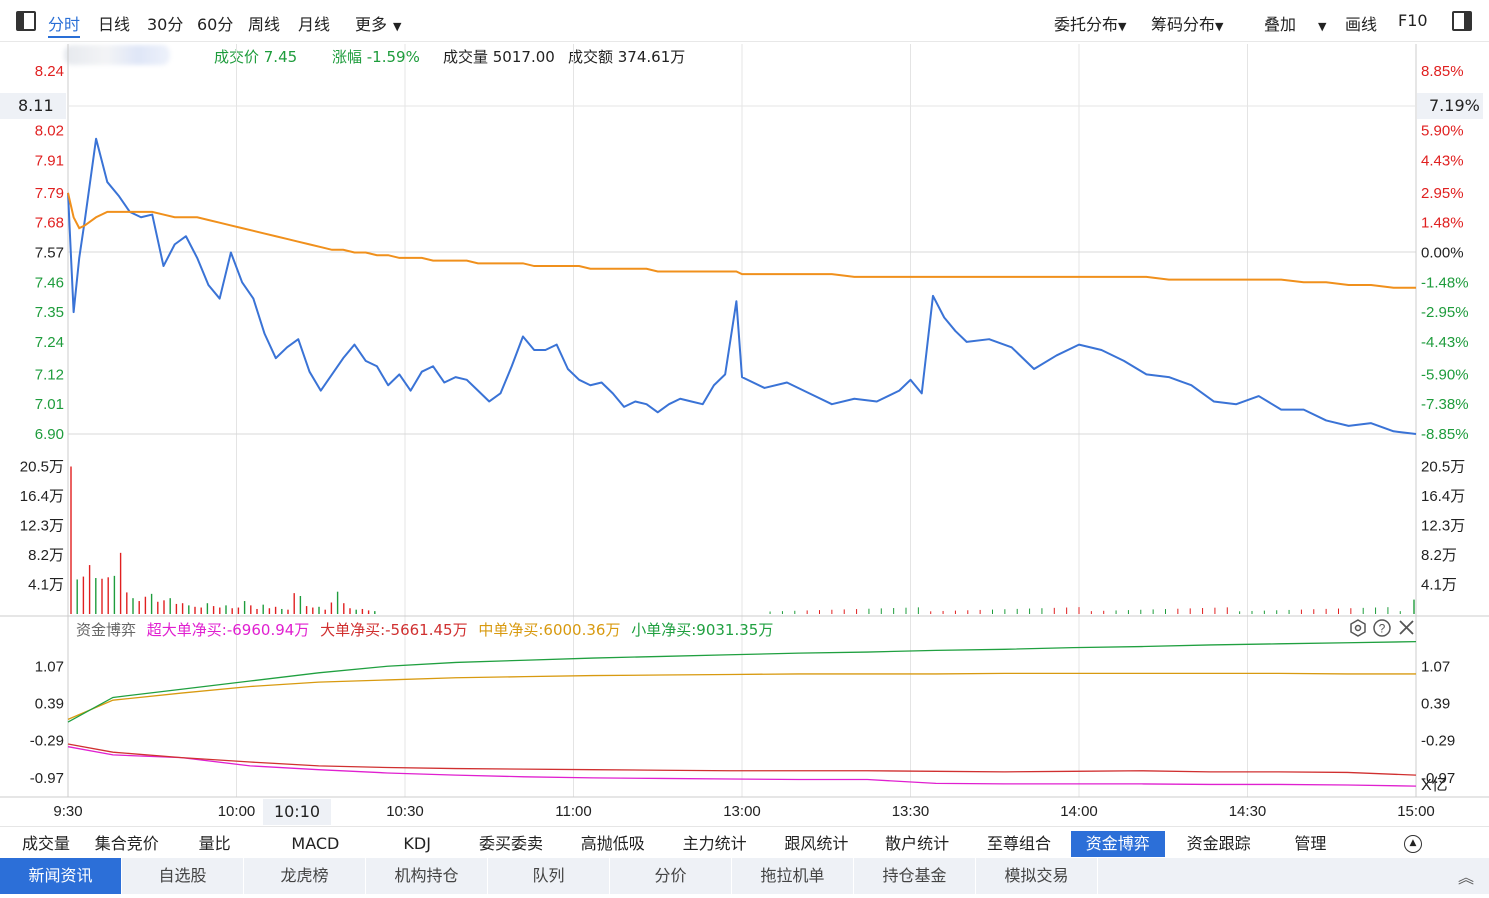 This screenshot has height=898, width=1489. Describe the element at coordinates (228, 630) in the screenshot. I see `super-net-buy: 超大单净买:-6960.94万` at that location.